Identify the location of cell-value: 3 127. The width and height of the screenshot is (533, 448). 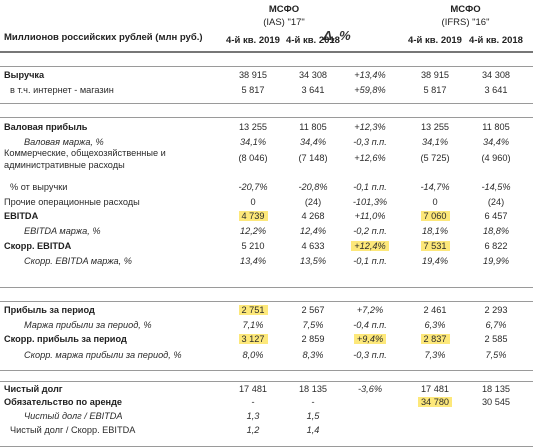
(253, 339).